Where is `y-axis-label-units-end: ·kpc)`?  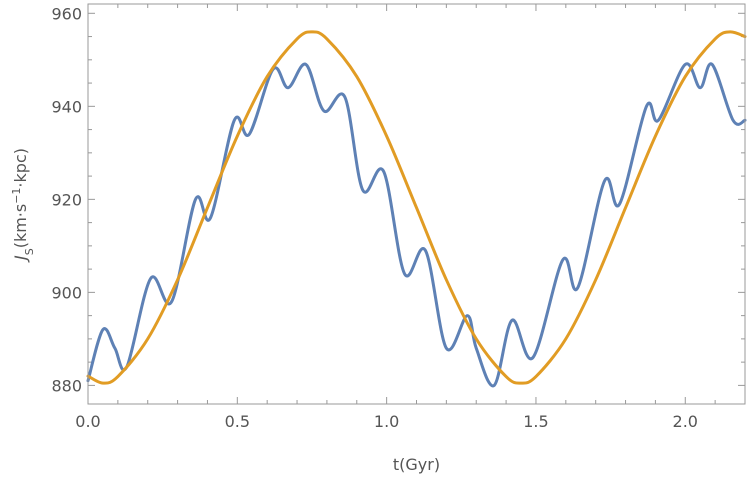
y-axis-label-units-end: ·kpc) is located at coordinates (20, 168).